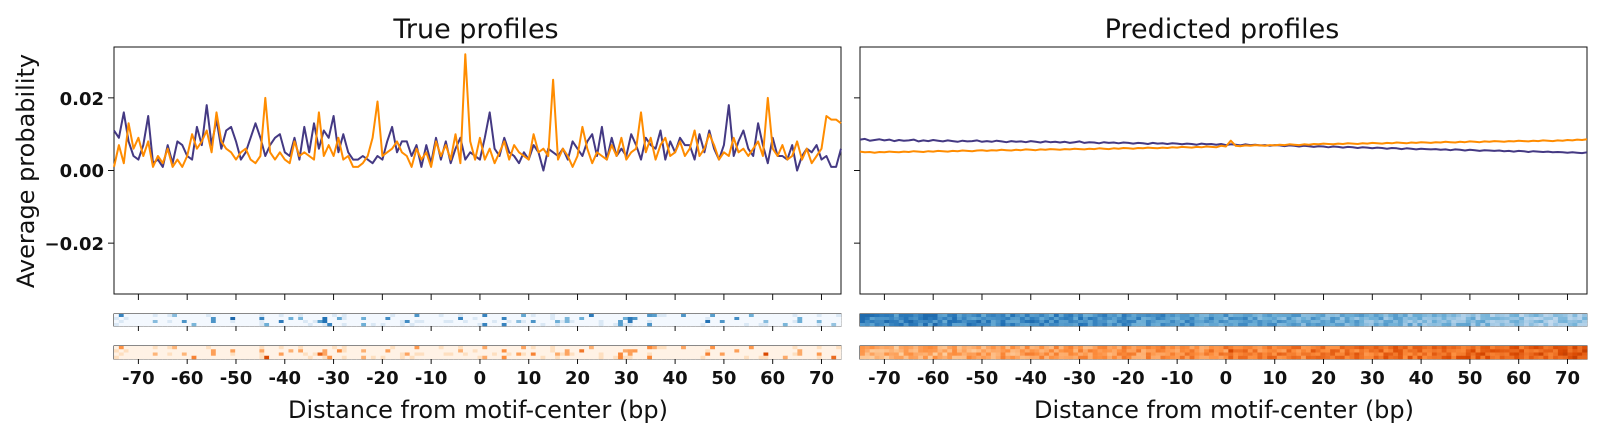  What do you see at coordinates (933, 378) in the screenshot?
I see `x-tick-label: -60` at bounding box center [933, 378].